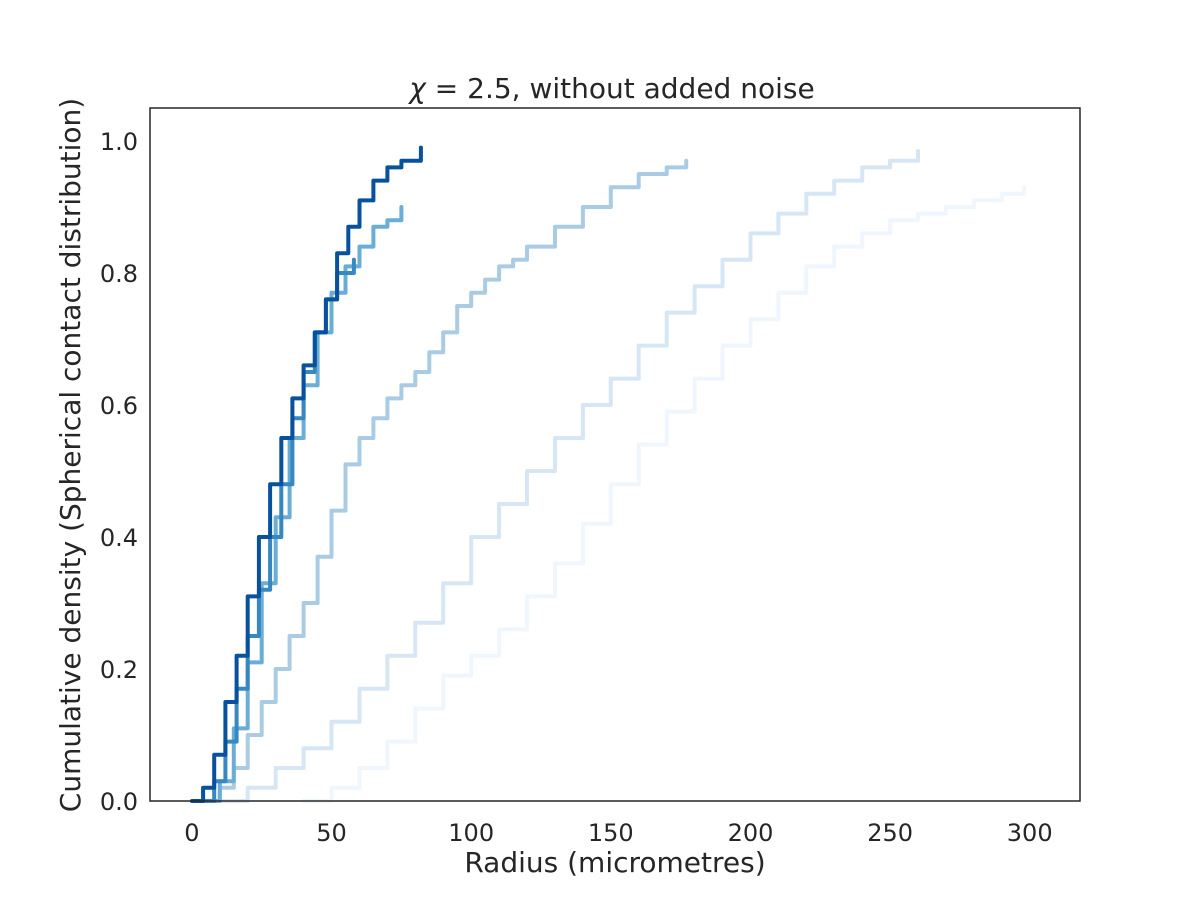 The width and height of the screenshot is (1200, 900). I want to click on x-tick-label: 100, so click(471, 833).